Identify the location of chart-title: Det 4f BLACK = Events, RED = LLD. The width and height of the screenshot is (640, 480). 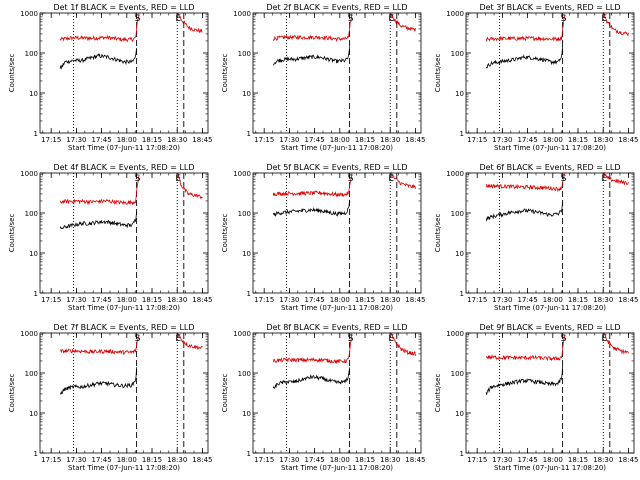
(123, 167).